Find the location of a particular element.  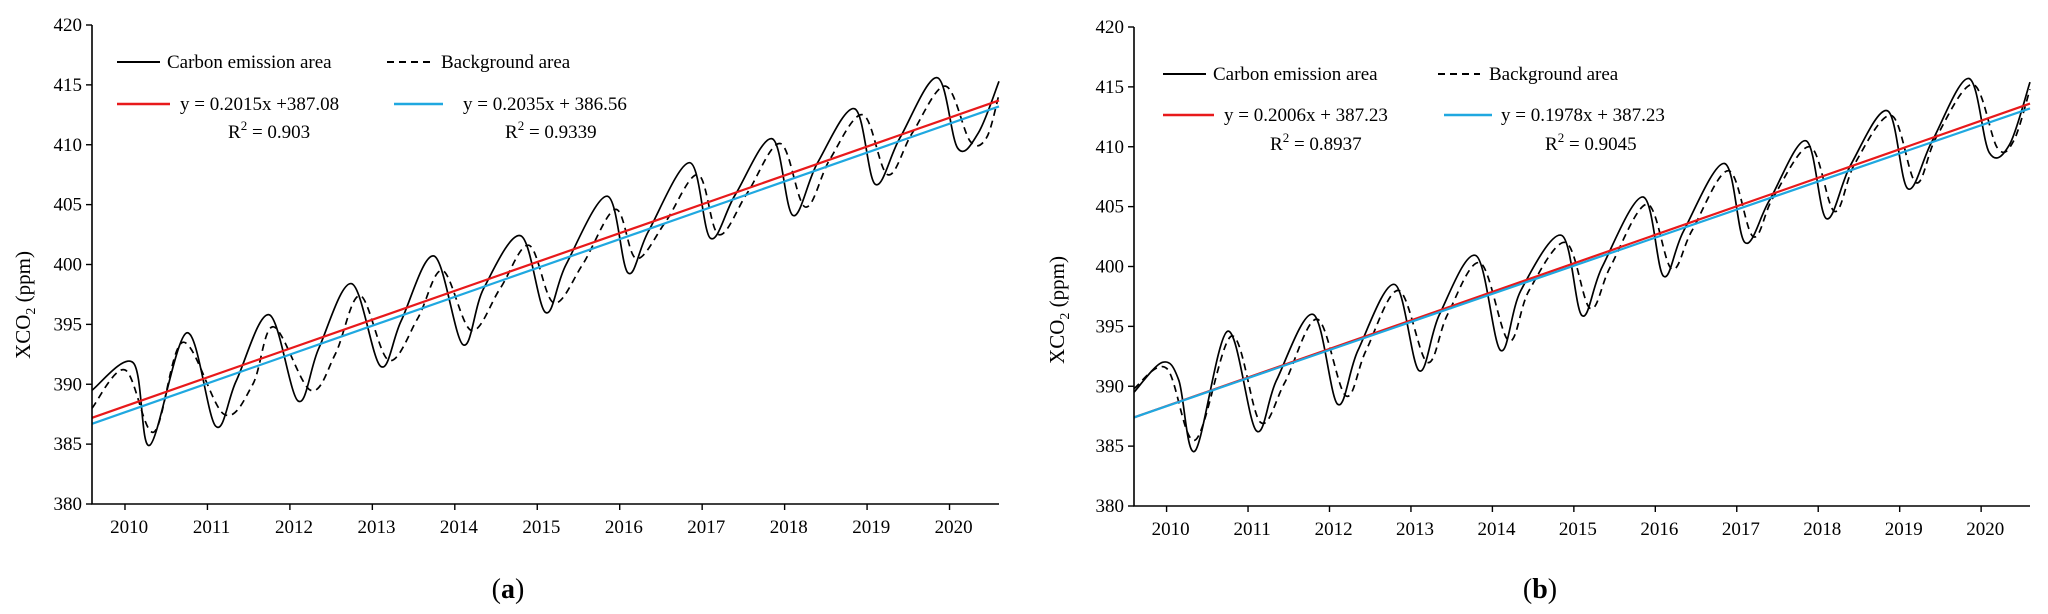

legend-fit-background-r2: R2 = 0.9339 is located at coordinates (551, 130).